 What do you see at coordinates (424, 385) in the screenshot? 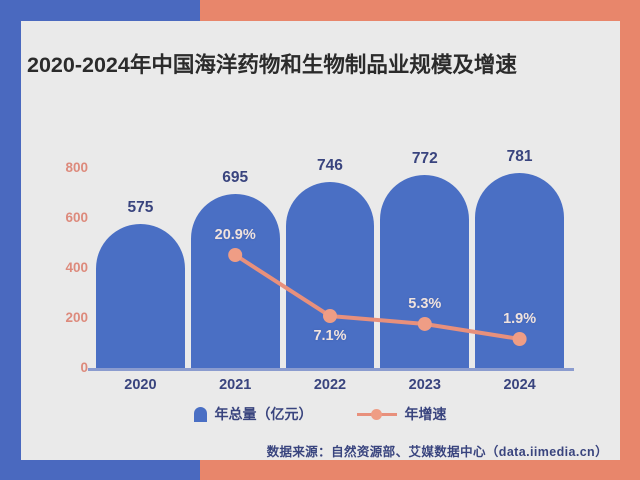
I see `x-axis-tick-2023: 2023` at bounding box center [424, 385].